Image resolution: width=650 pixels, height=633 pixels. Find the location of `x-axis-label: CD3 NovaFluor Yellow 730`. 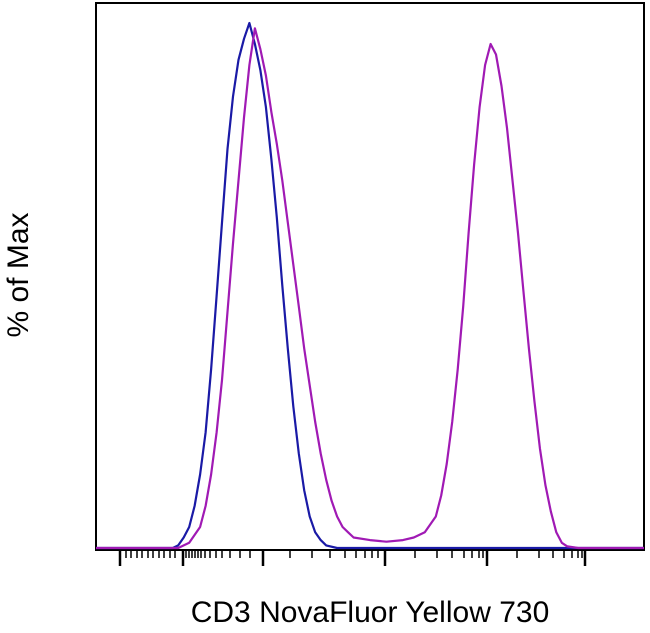

x-axis-label: CD3 NovaFluor Yellow 730 is located at coordinates (370, 612).